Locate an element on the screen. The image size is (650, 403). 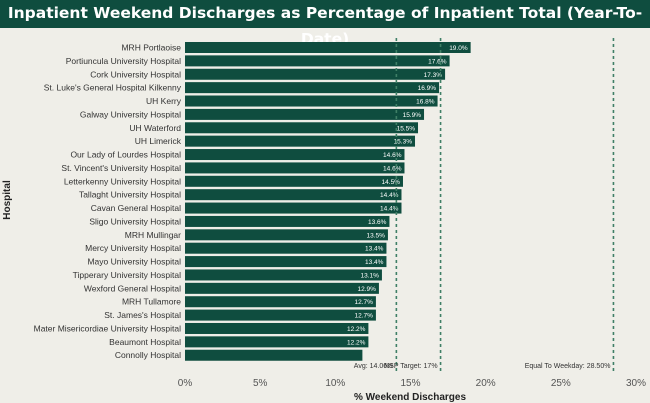
x-tick-label: 5% is located at coordinates (260, 383).